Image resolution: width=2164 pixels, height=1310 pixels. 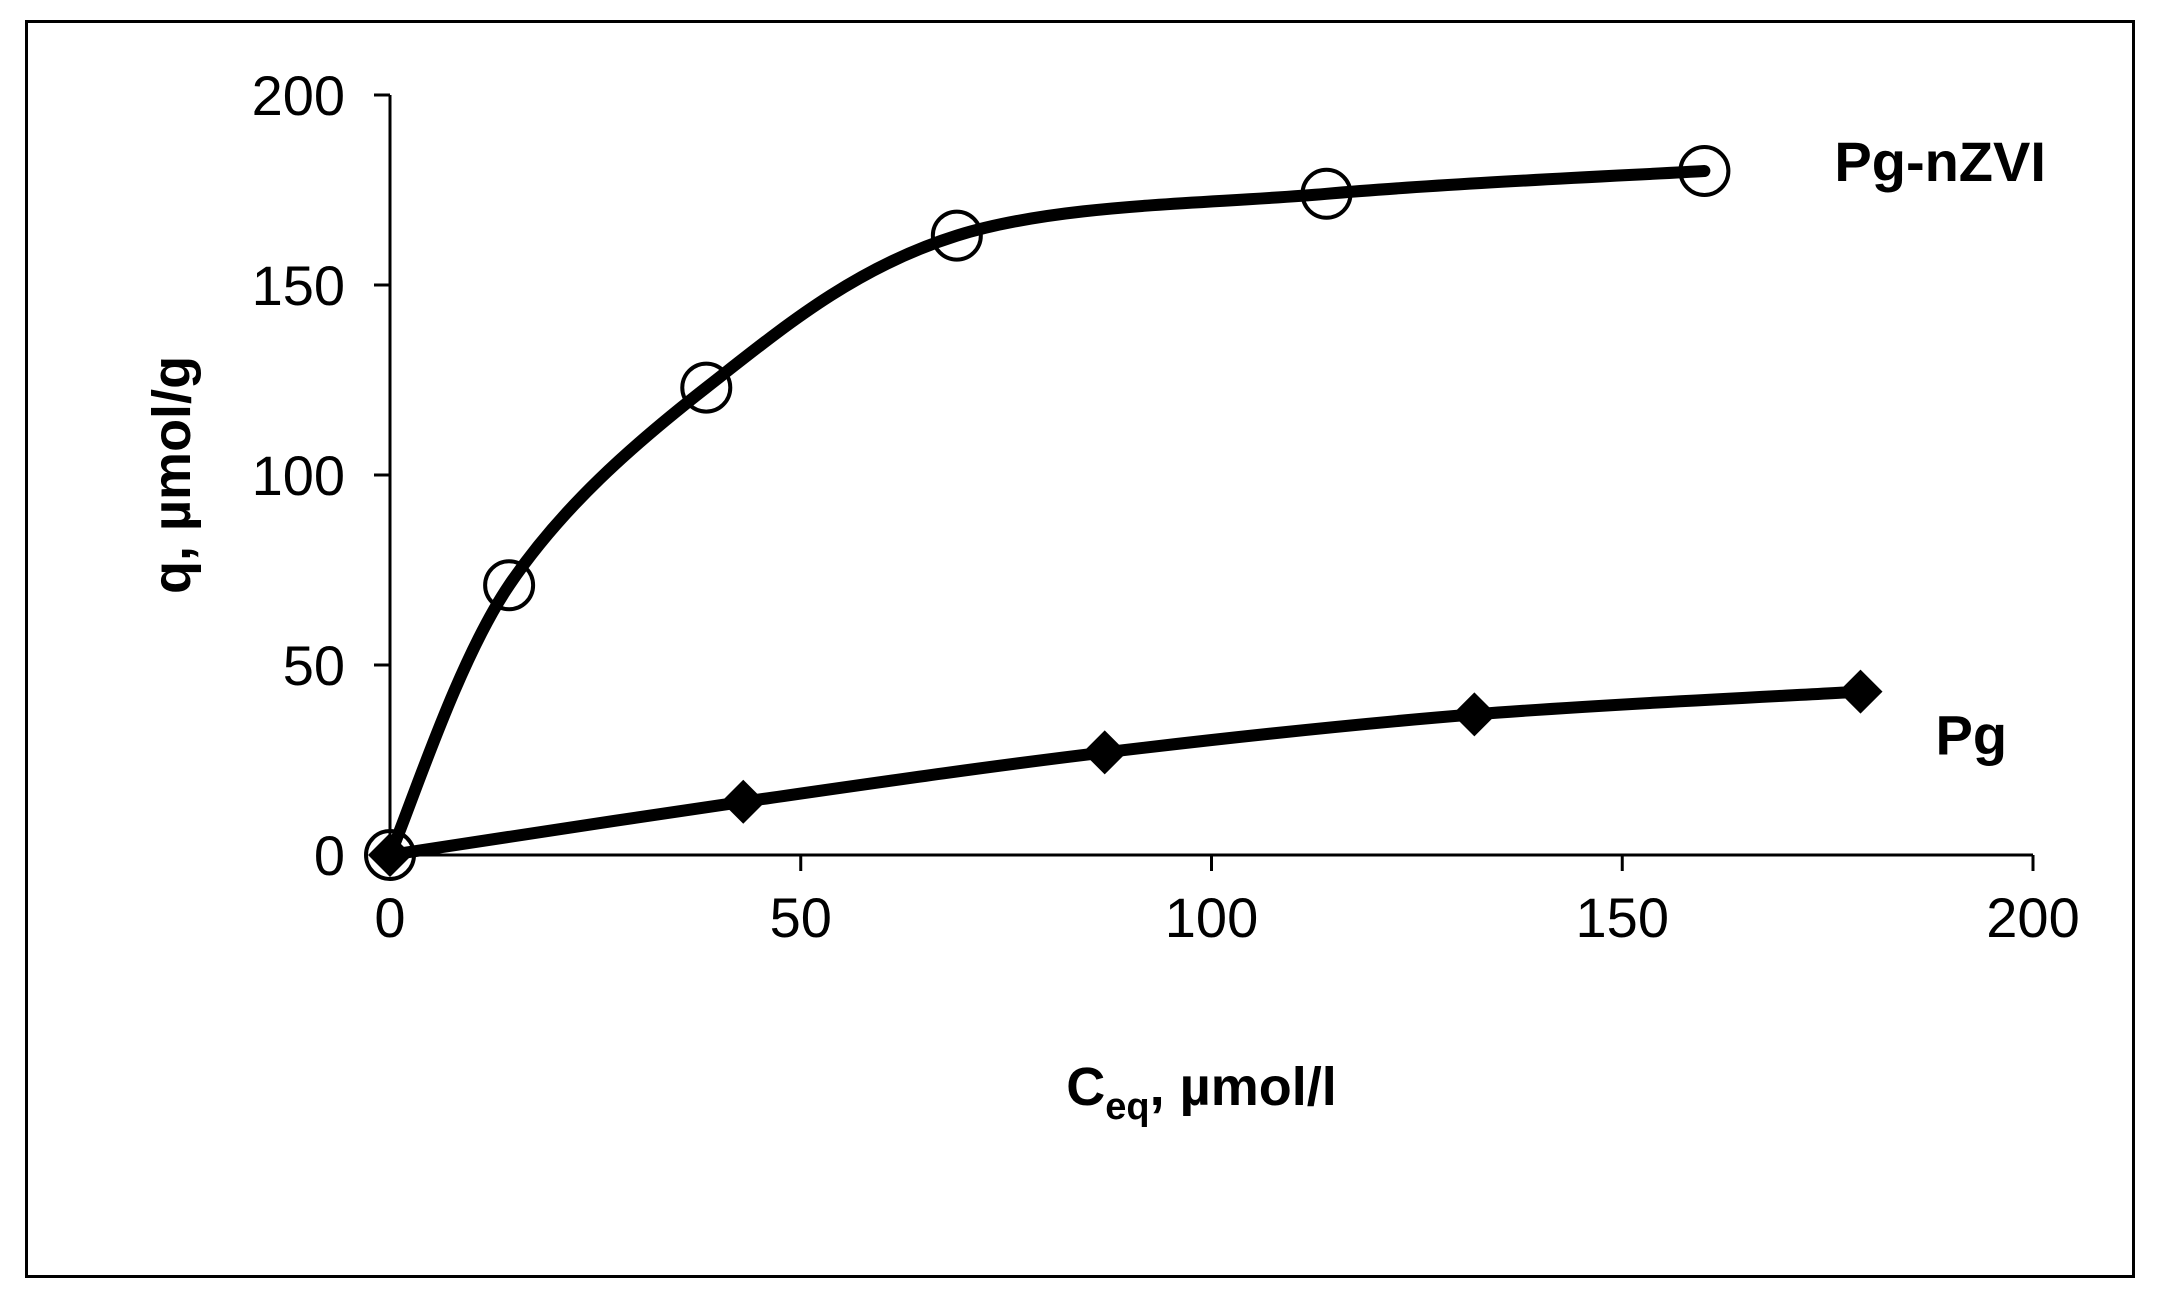 I want to click on x-axis-title-main: C, so click(x=1085, y=1087).